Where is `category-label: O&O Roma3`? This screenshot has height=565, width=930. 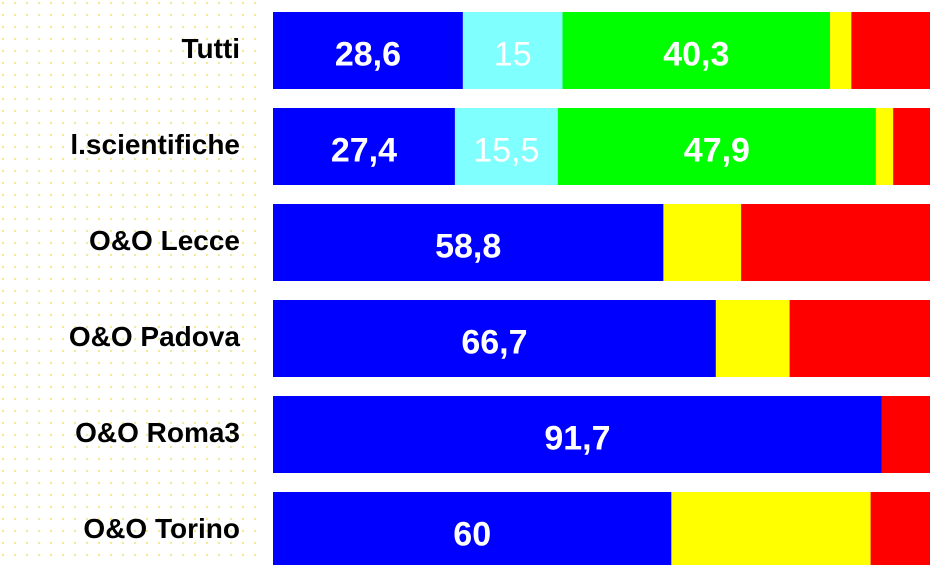
category-label: O&O Roma3 is located at coordinates (157, 432).